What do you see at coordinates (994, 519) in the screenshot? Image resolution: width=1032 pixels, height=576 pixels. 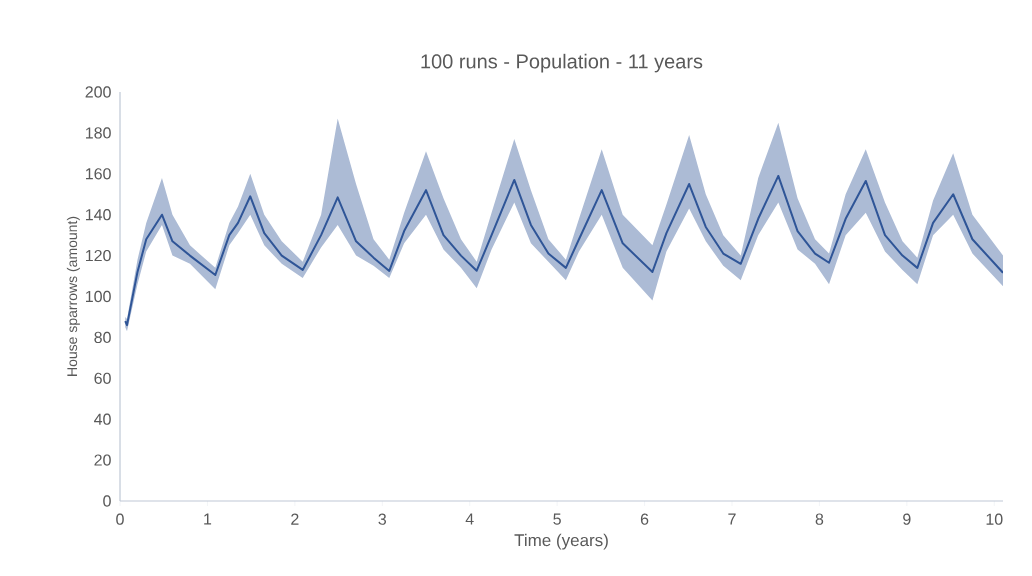 I see `x-tick-label: 10` at bounding box center [994, 519].